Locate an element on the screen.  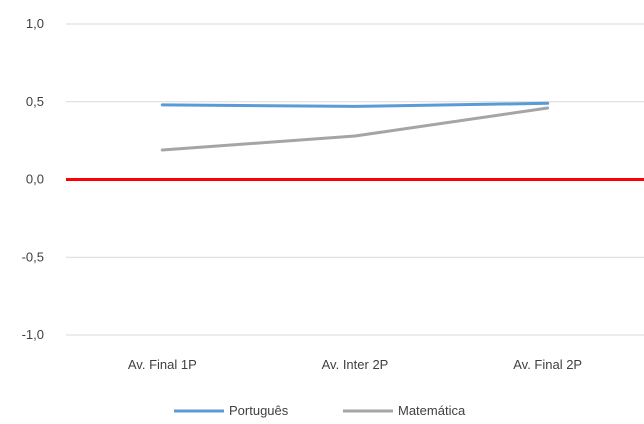
legend-label: Português is located at coordinates (259, 410).